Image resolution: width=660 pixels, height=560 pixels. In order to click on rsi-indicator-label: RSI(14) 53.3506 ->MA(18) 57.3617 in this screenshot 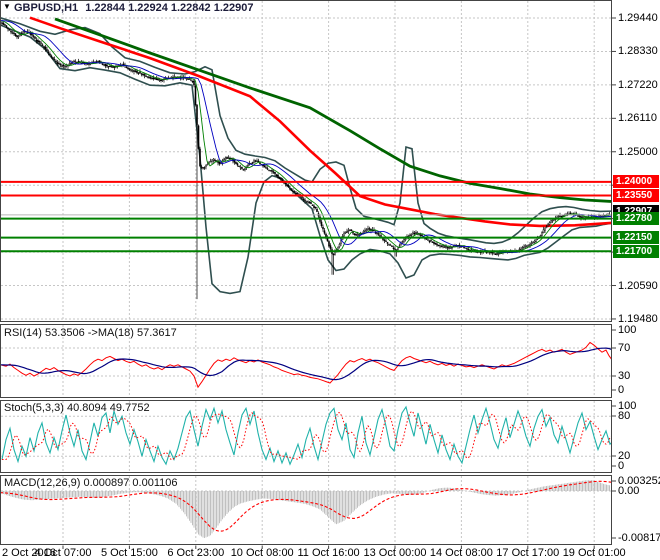, I will do `click(90, 333)`.